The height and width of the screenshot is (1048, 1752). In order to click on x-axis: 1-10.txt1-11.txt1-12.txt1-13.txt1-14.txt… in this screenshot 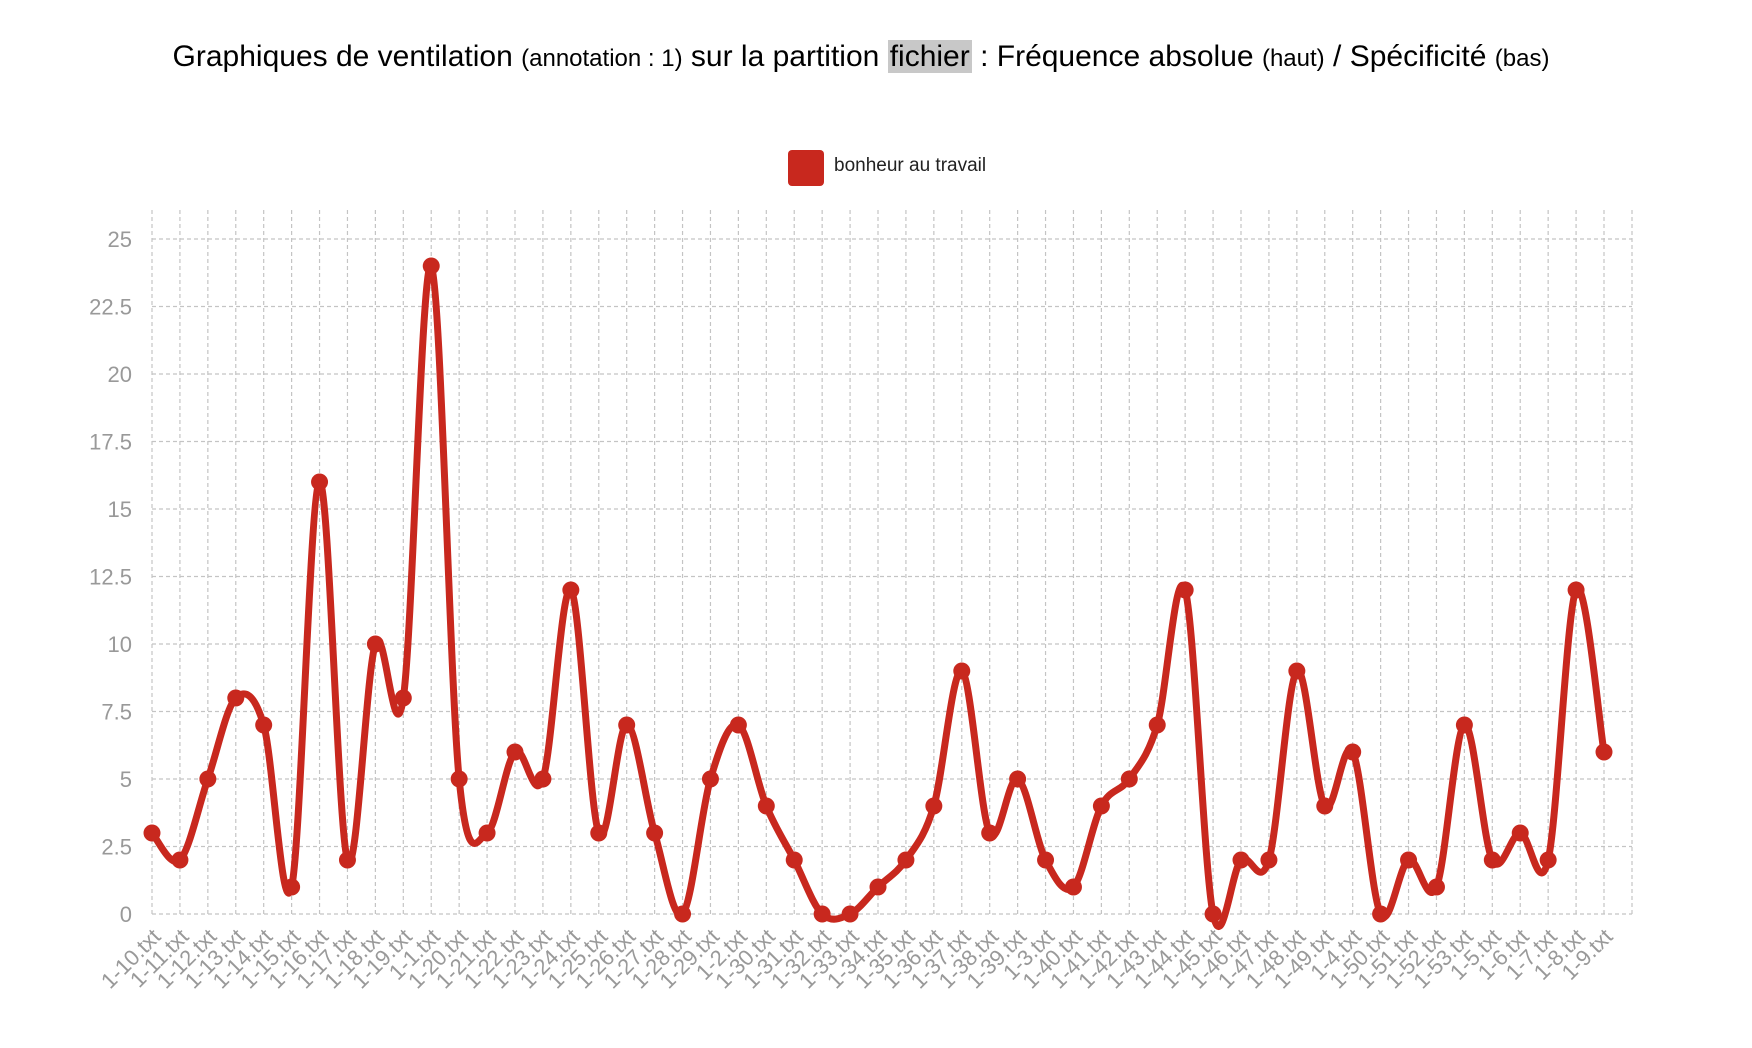, I will do `click(857, 959)`.